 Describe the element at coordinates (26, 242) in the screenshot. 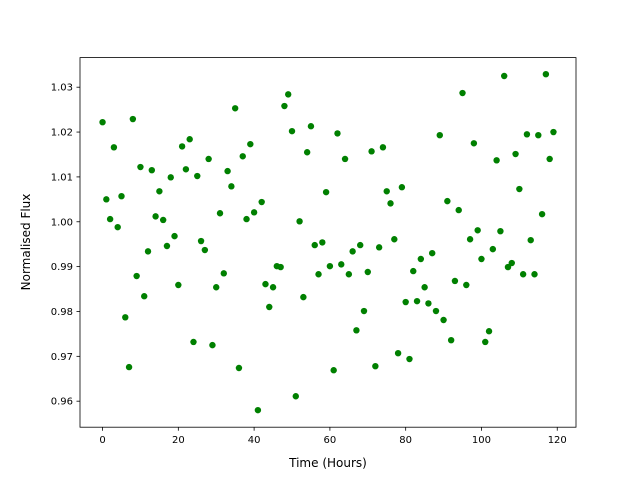

I see `y-axis-label: Normalised Flux` at that location.